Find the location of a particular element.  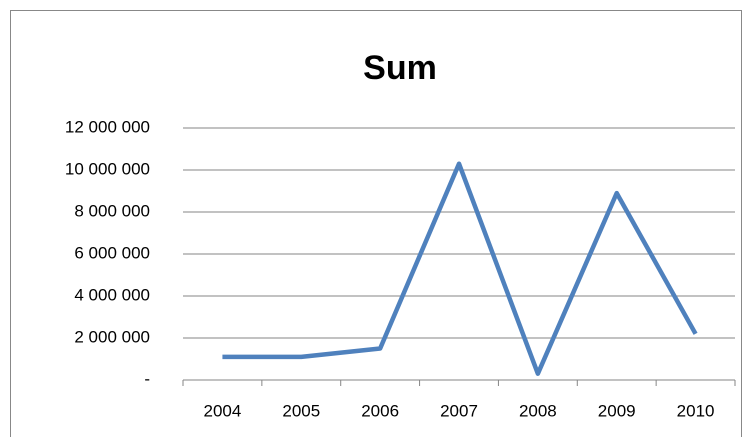

y-tick-label: 4 000 000 is located at coordinates (112, 294).